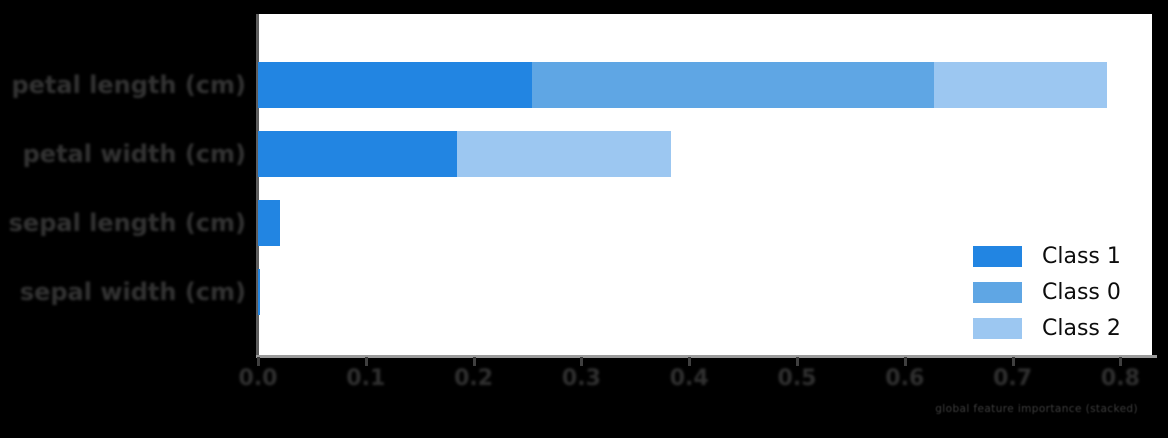 The height and width of the screenshot is (438, 1168). Describe the element at coordinates (689, 378) in the screenshot. I see `x-tick-label-0.4: 0.4` at that location.